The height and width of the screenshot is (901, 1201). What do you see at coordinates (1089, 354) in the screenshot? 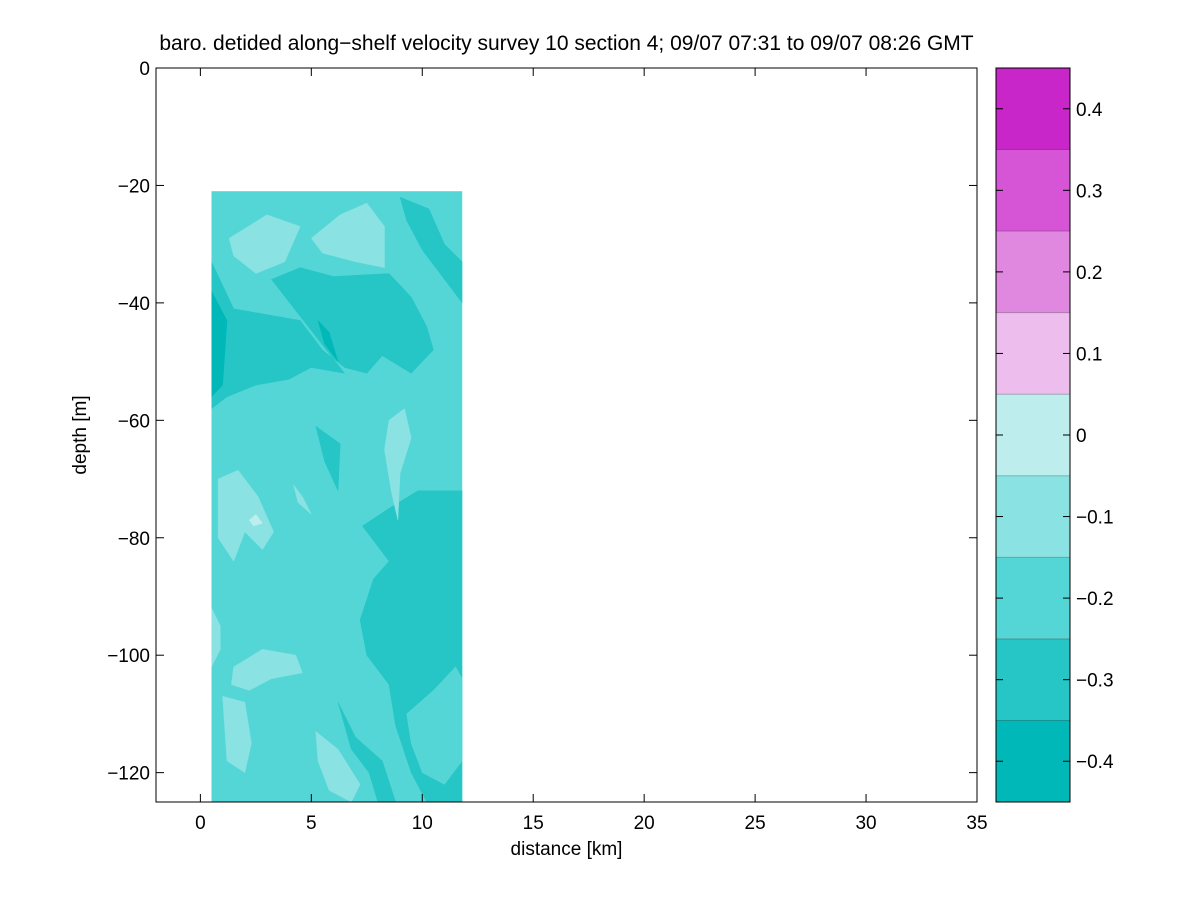
I see `colorbar-tick-label: 0.1` at bounding box center [1089, 354].